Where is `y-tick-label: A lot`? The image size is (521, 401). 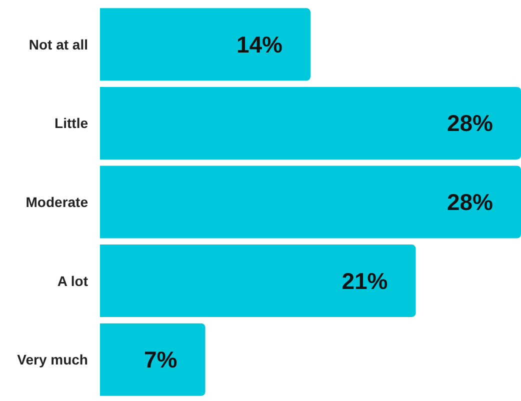 y-tick-label: A lot is located at coordinates (72, 280).